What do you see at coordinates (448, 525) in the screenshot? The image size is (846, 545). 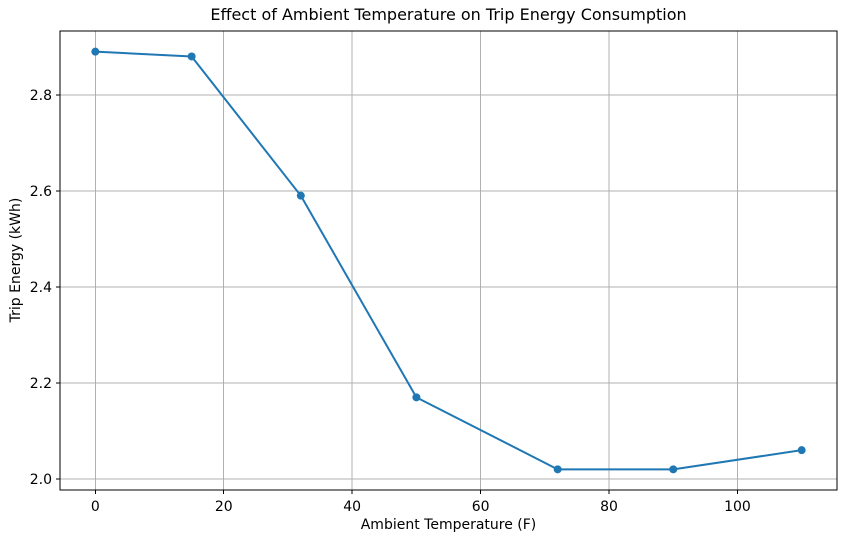 I see `x-axis-label: Ambient Temperature (F)` at bounding box center [448, 525].